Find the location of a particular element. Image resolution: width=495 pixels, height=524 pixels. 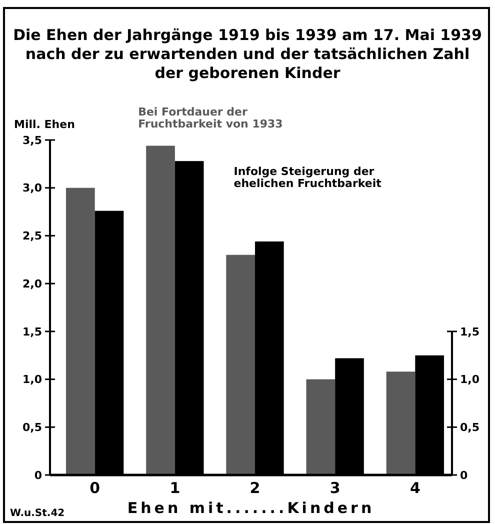

y-tick-label: 3,5 is located at coordinates (32, 140).